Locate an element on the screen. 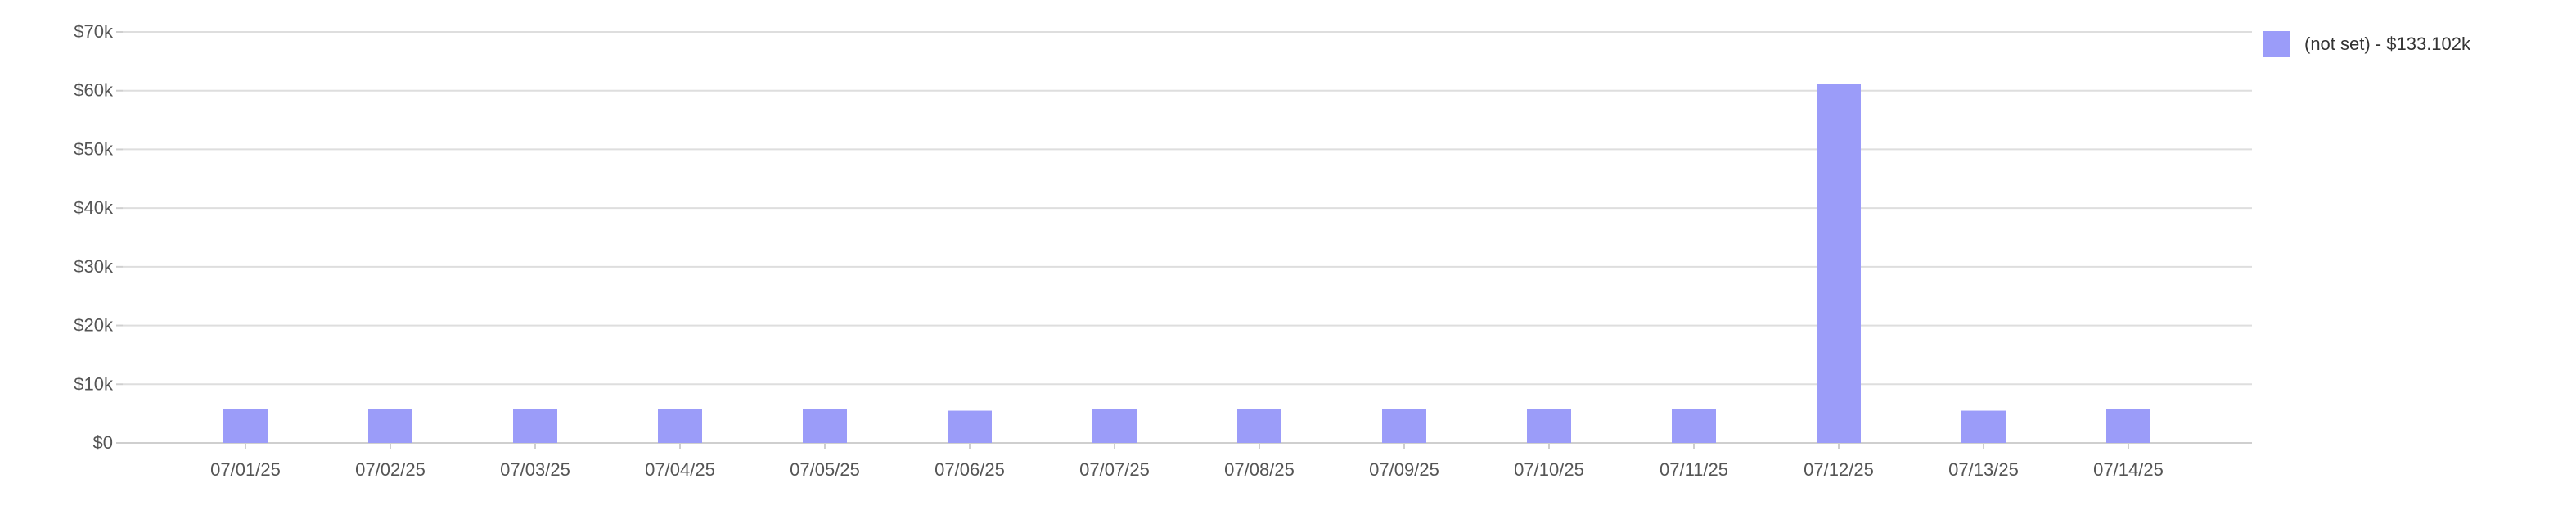  x-tick-label: 07/03/25 is located at coordinates (535, 470).